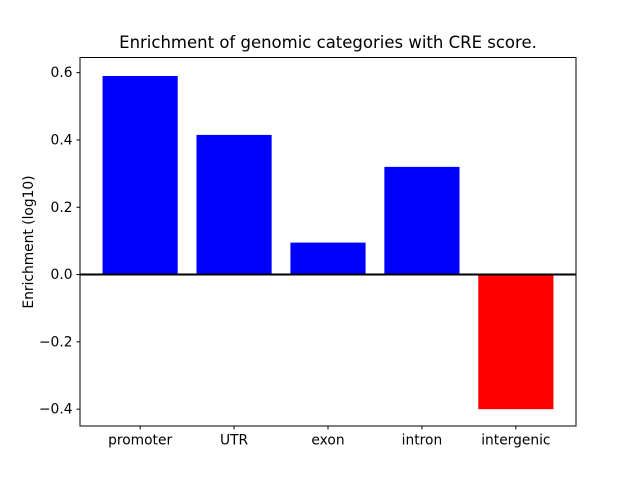 Image resolution: width=640 pixels, height=480 pixels. Describe the element at coordinates (140, 175) in the screenshot. I see `bar-promoter` at that location.